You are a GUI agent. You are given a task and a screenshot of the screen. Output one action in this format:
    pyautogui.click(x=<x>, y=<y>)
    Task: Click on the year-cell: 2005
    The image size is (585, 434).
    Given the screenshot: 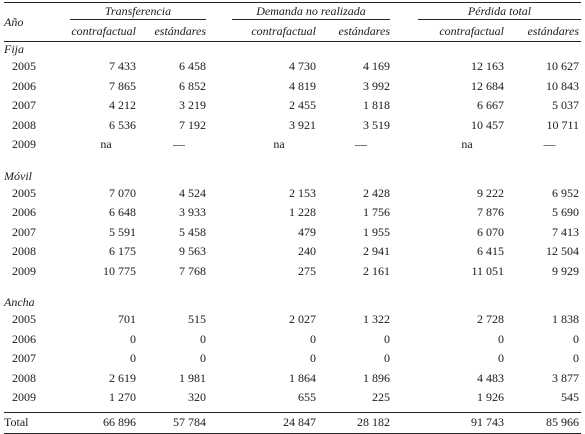 What is the action you would take?
    pyautogui.click(x=24, y=66)
    